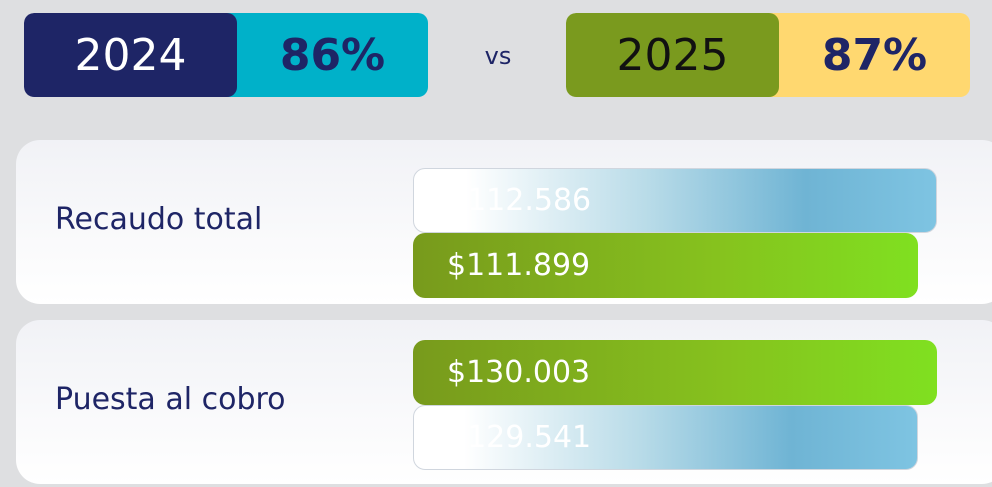  I want to click on badge-2025: 2025 87%, so click(768, 55).